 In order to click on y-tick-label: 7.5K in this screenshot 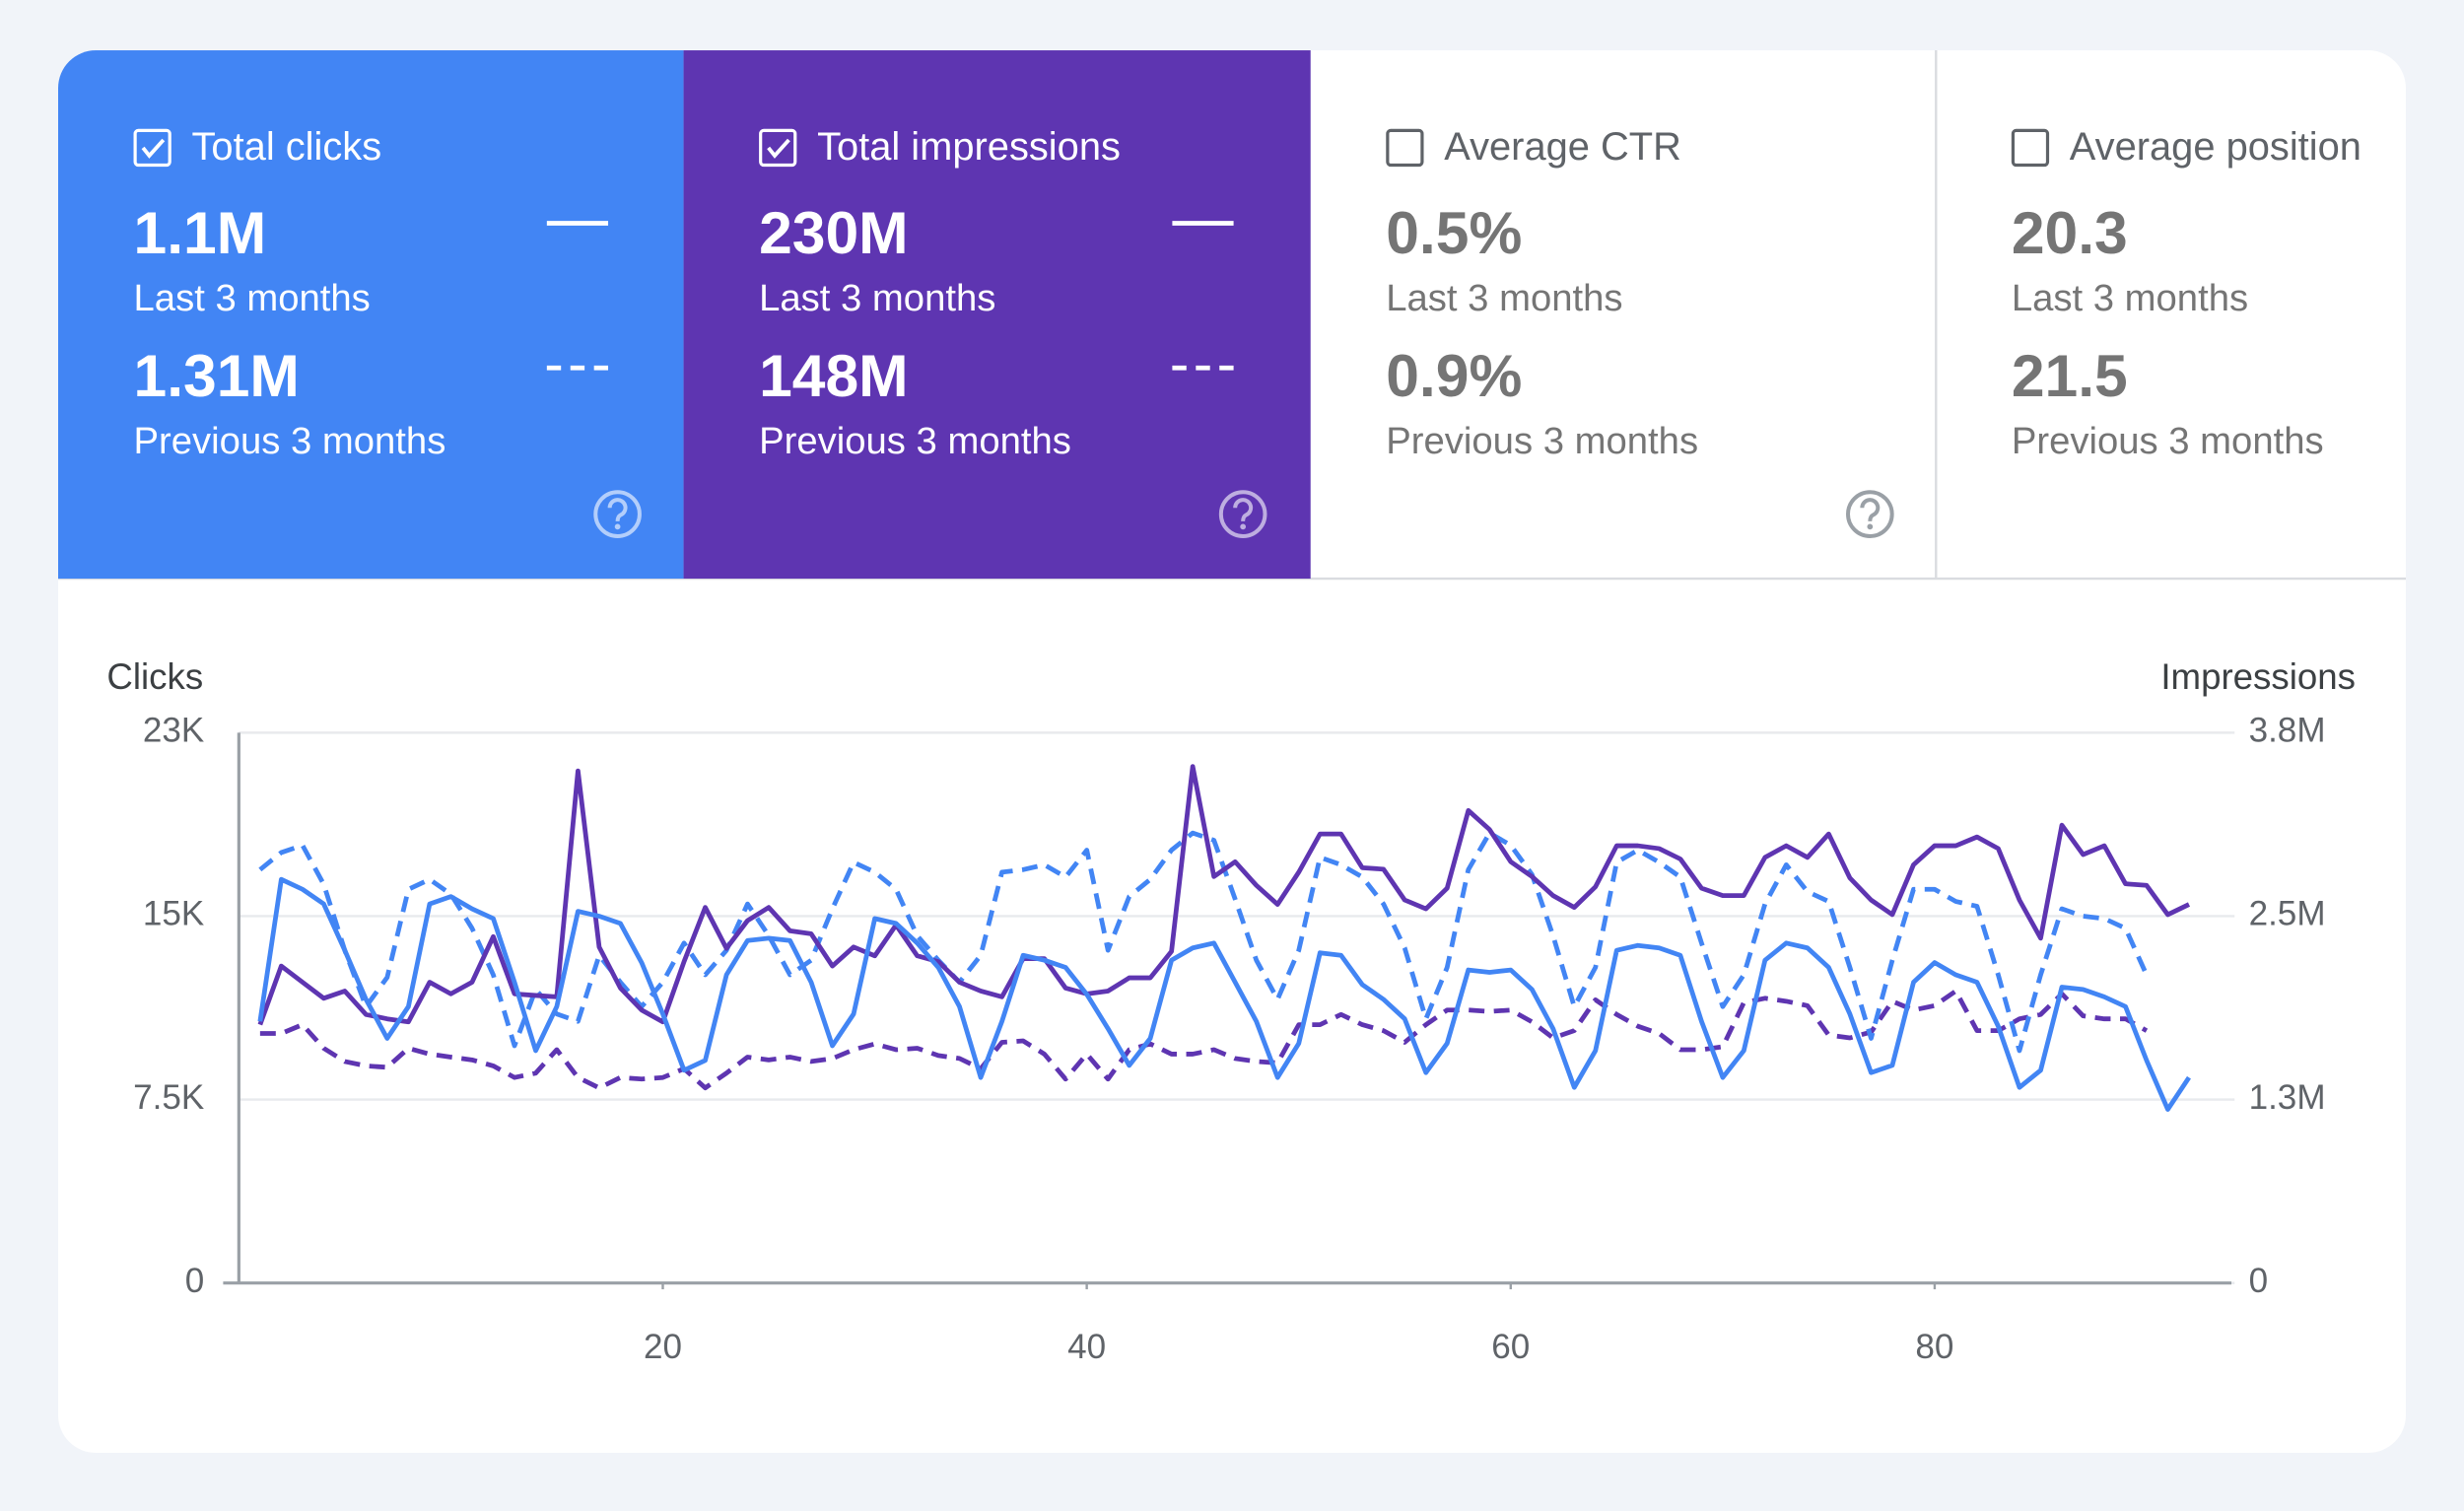, I will do `click(168, 1097)`.